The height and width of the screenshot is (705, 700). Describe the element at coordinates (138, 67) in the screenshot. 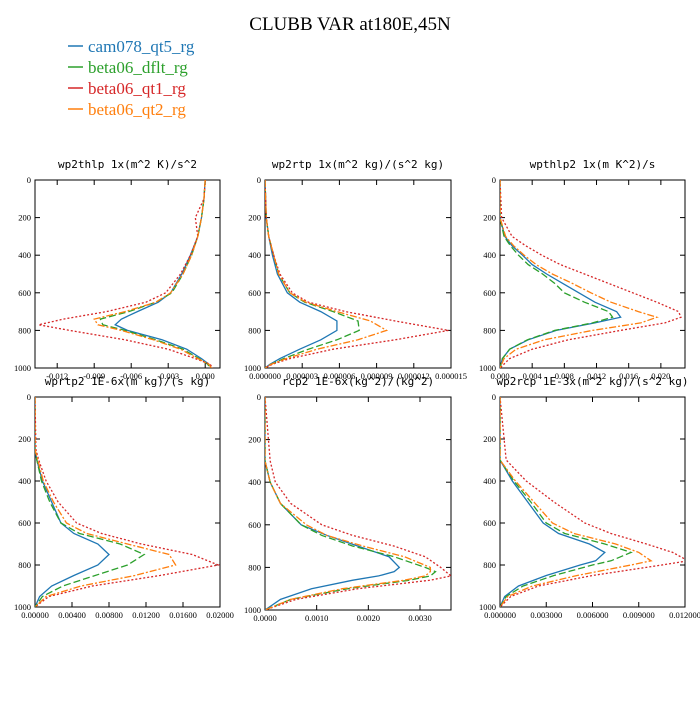

I see `legend-entry: beta06_dflt_rg` at that location.